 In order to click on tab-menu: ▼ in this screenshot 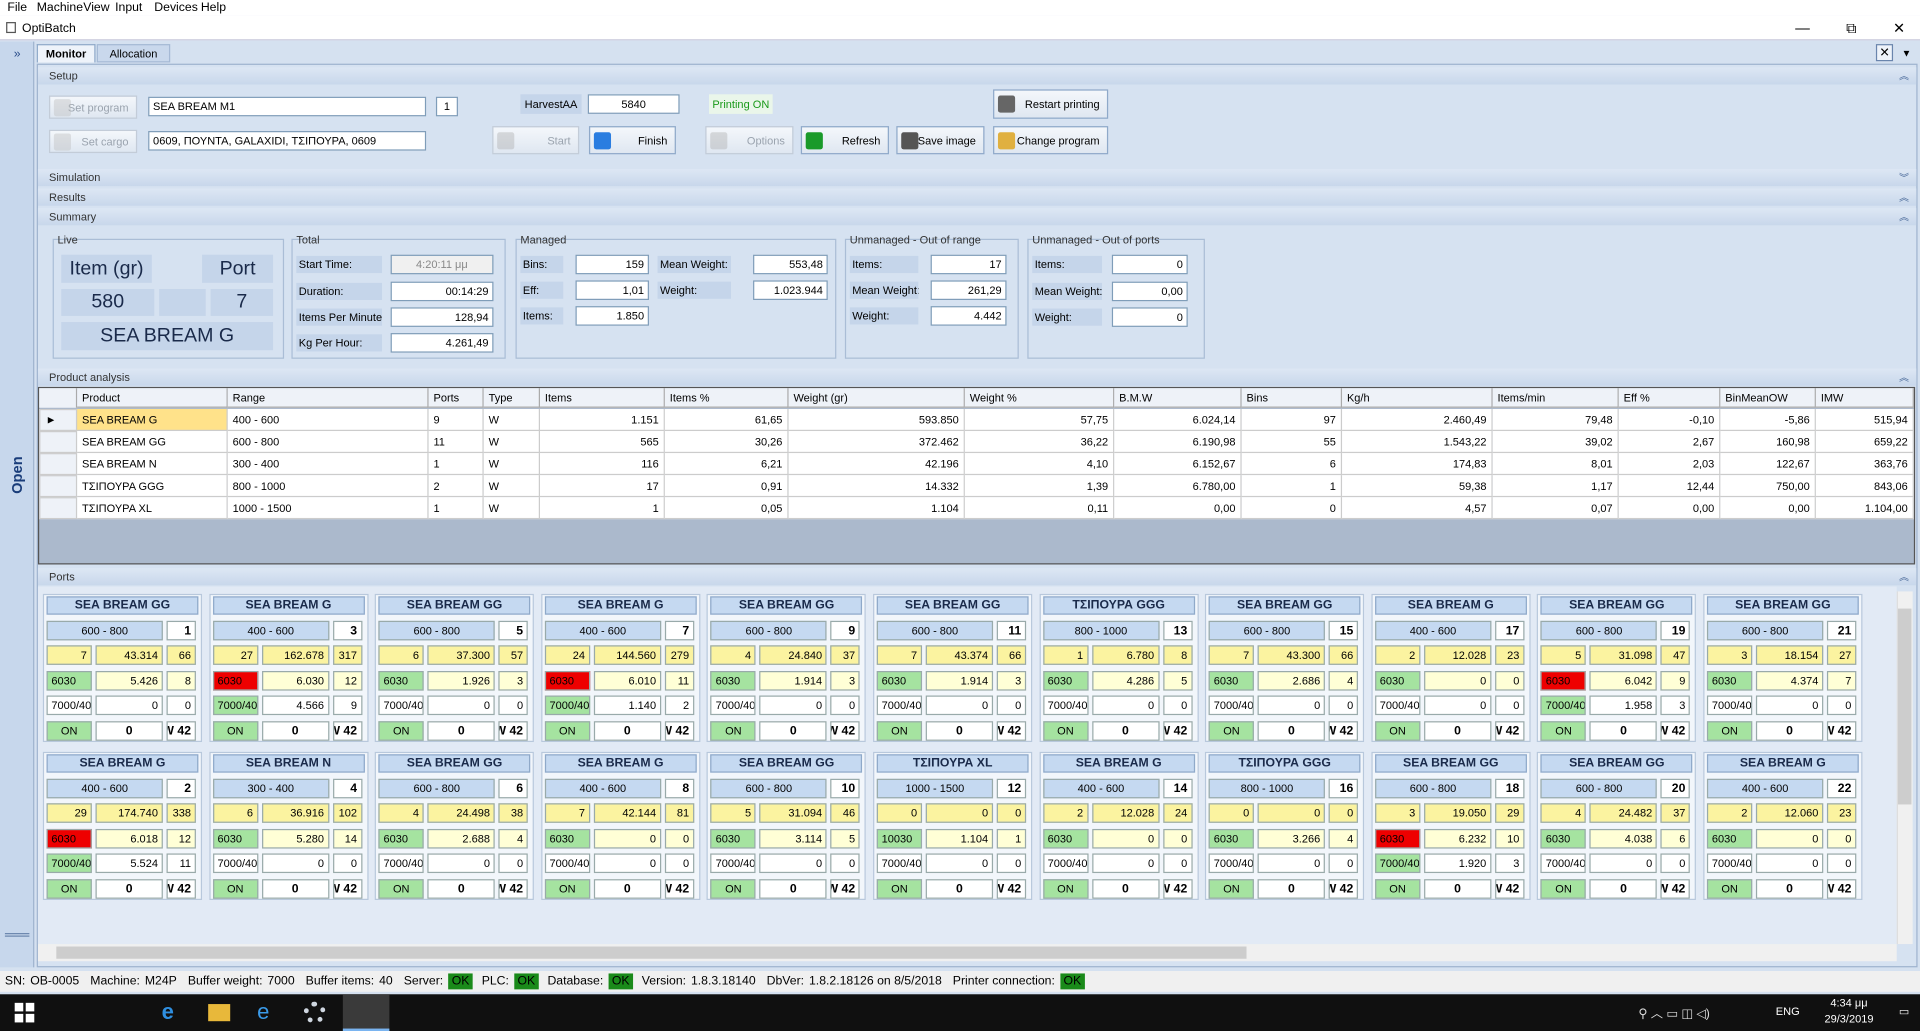, I will do `click(1906, 53)`.